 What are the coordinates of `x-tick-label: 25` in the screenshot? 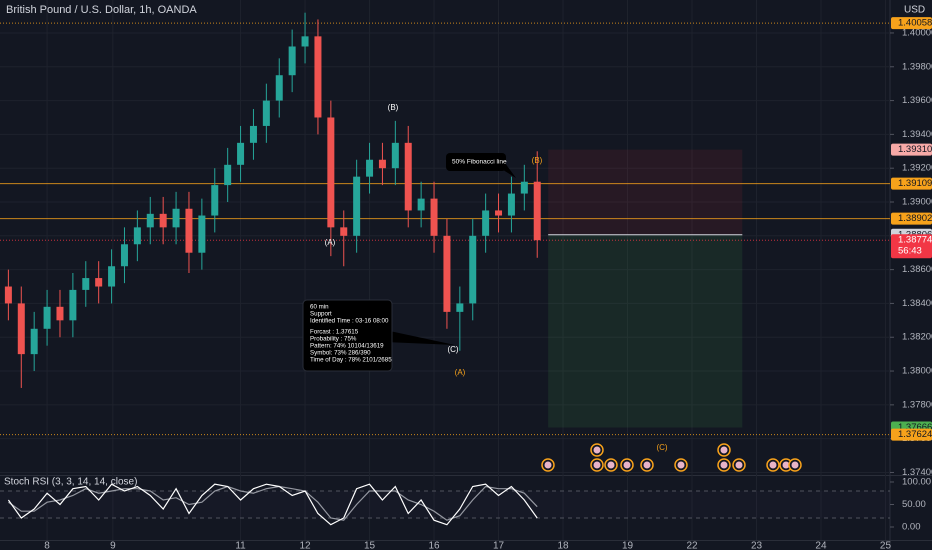 It's located at (886, 545).